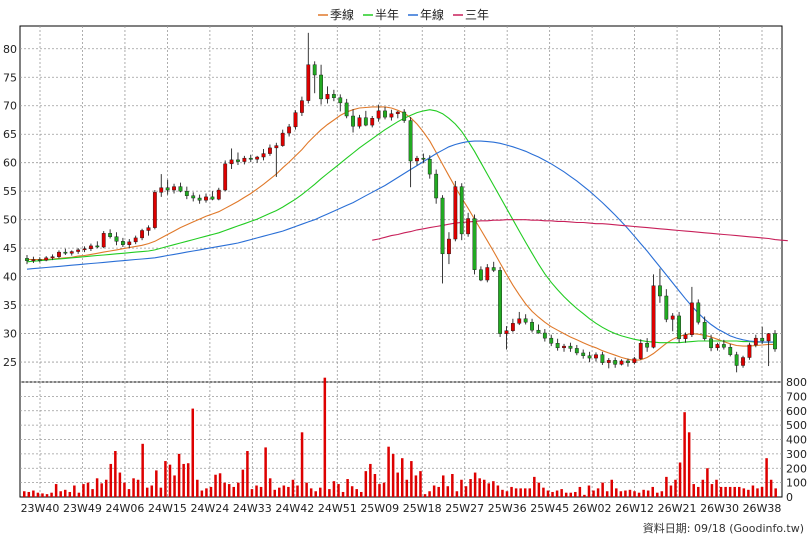 This screenshot has width=808, height=544. I want to click on time-tick-label: 23W40, so click(40, 508).